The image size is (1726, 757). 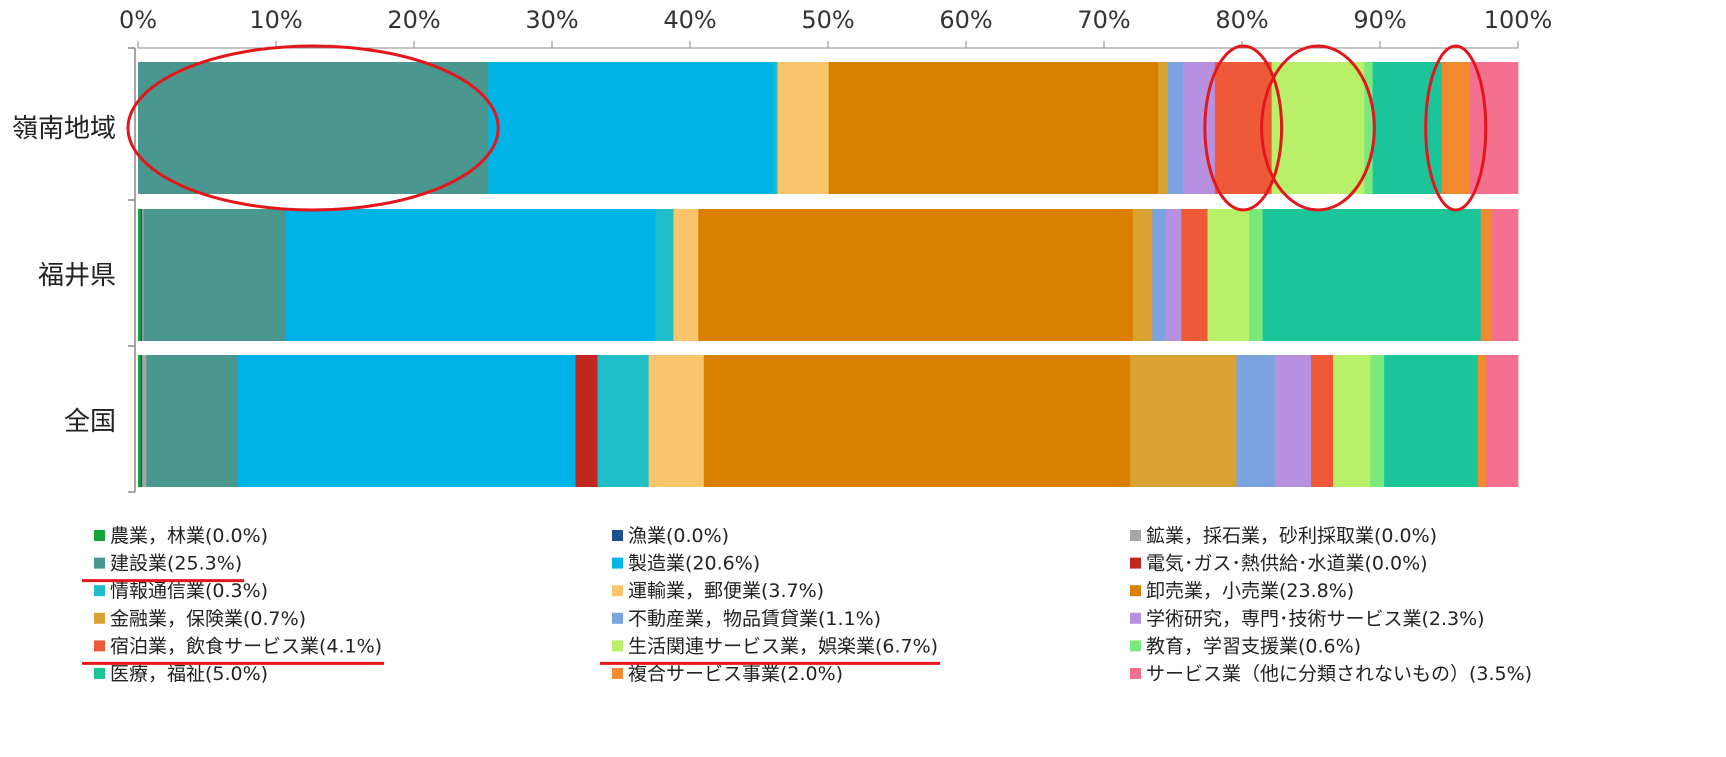 What do you see at coordinates (735, 674) in the screenshot?
I see `legend-label: 複合サービス事業(2.0%)` at bounding box center [735, 674].